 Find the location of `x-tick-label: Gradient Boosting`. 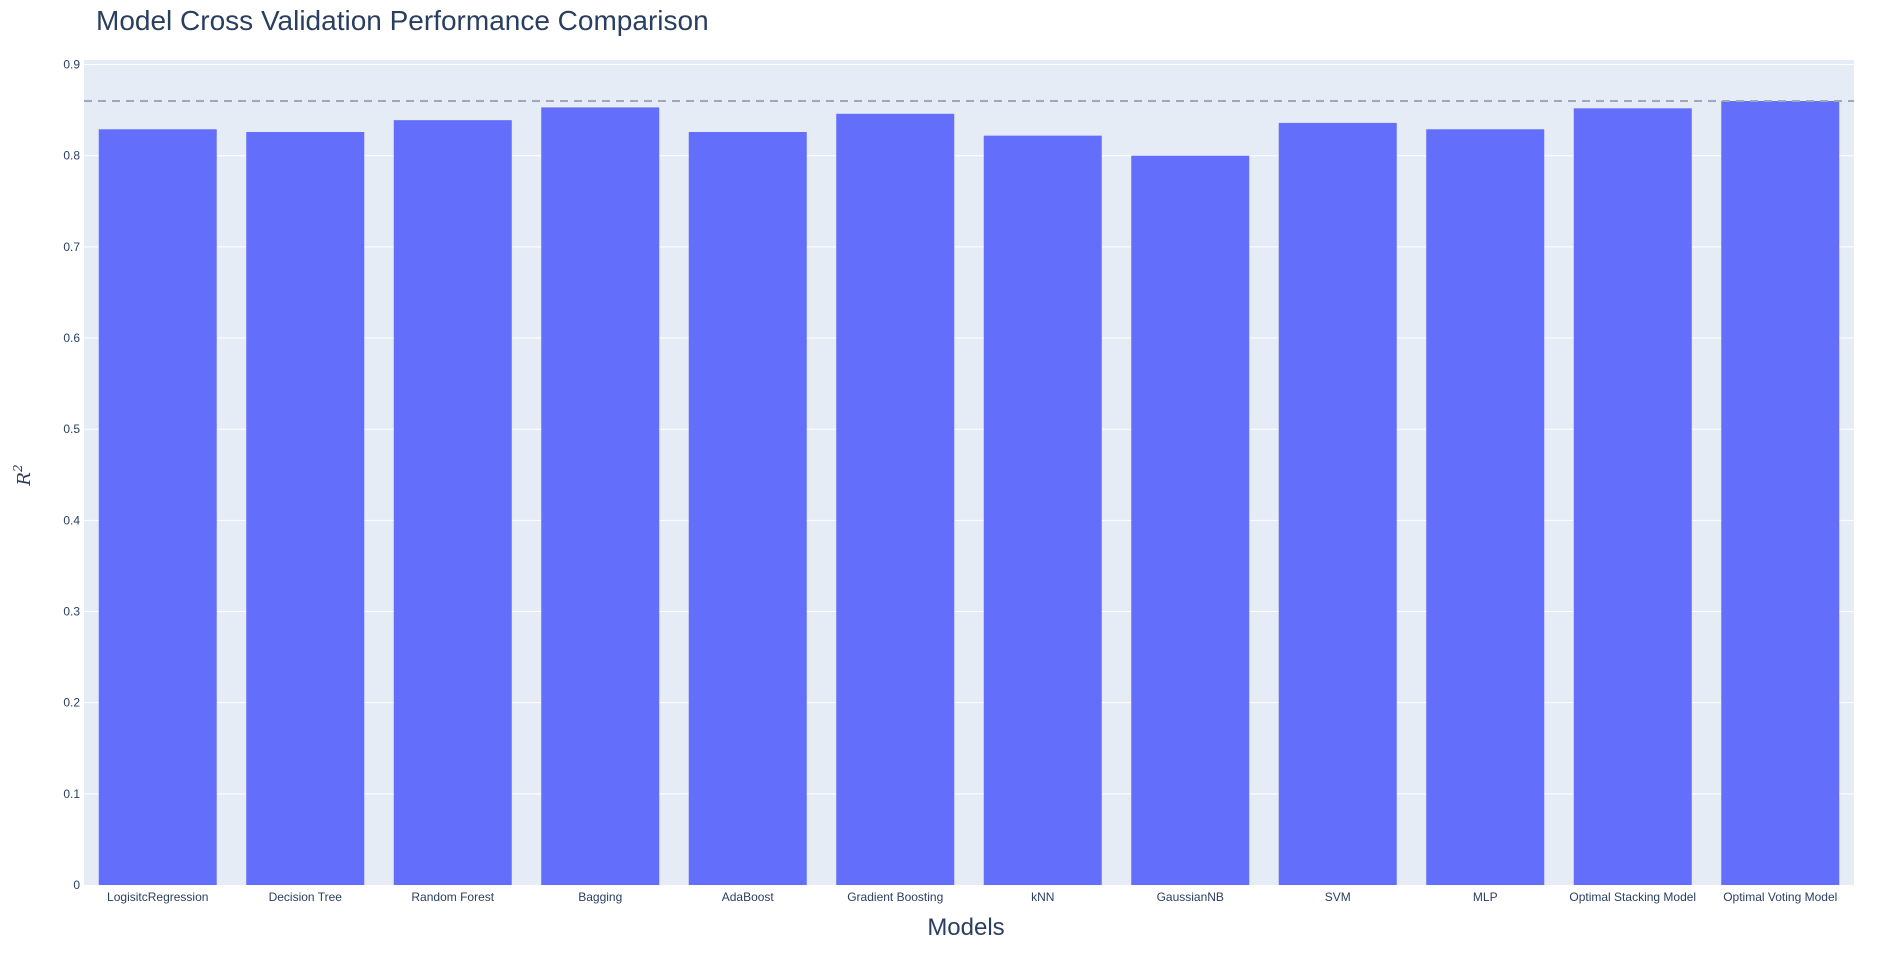

x-tick-label: Gradient Boosting is located at coordinates (895, 897).